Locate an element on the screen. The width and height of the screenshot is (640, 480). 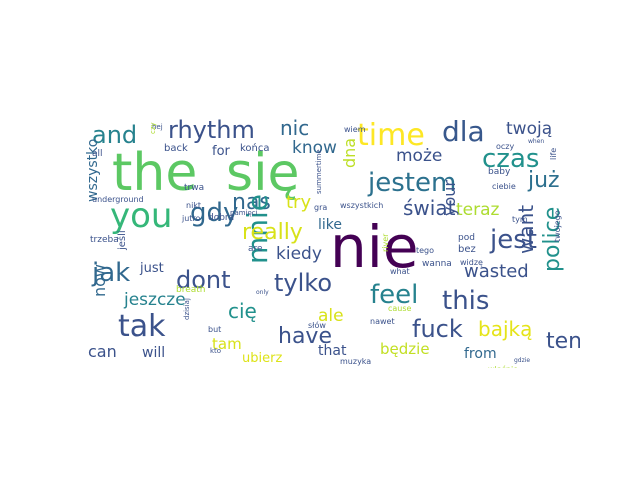
word-breath: breath is located at coordinates (191, 290).